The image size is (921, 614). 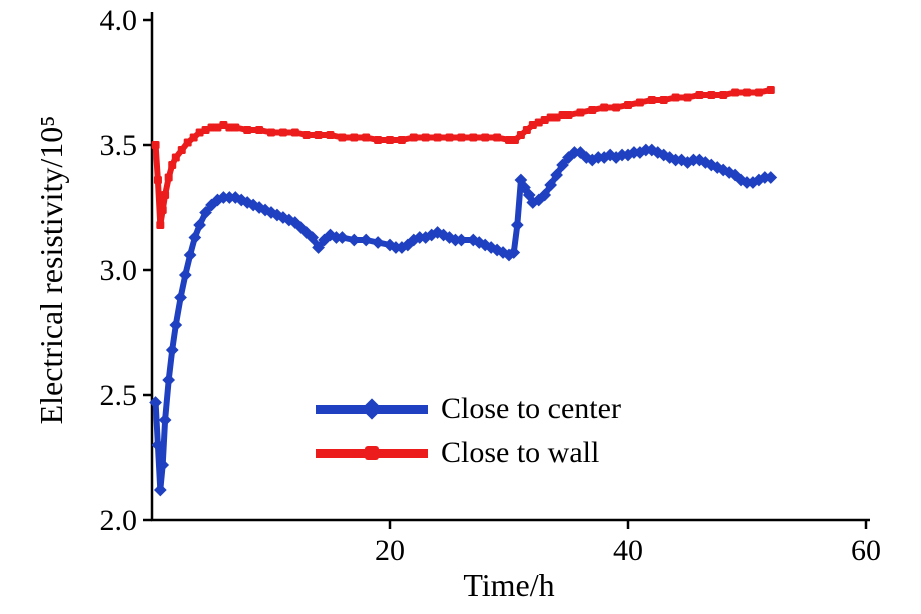 I want to click on y-tick-label: 2.5, so click(x=119, y=395).